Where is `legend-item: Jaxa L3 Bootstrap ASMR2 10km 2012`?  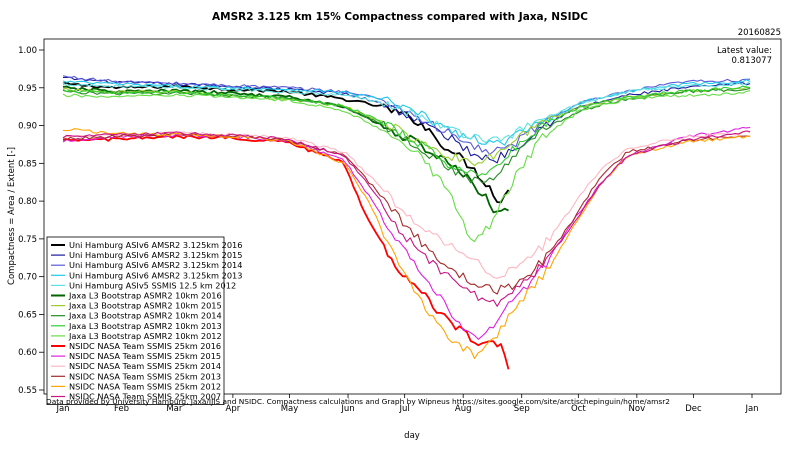 legend-item: Jaxa L3 Bootstrap ASMR2 10km 2012 is located at coordinates (145, 336).